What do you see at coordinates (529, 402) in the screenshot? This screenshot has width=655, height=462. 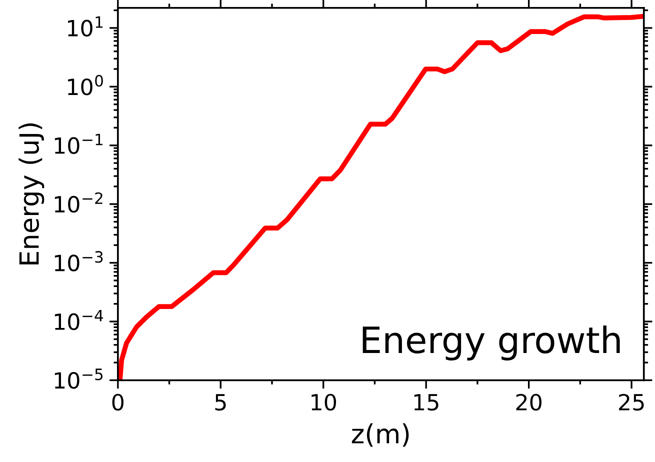 I see `x-tick-label: 20` at bounding box center [529, 402].